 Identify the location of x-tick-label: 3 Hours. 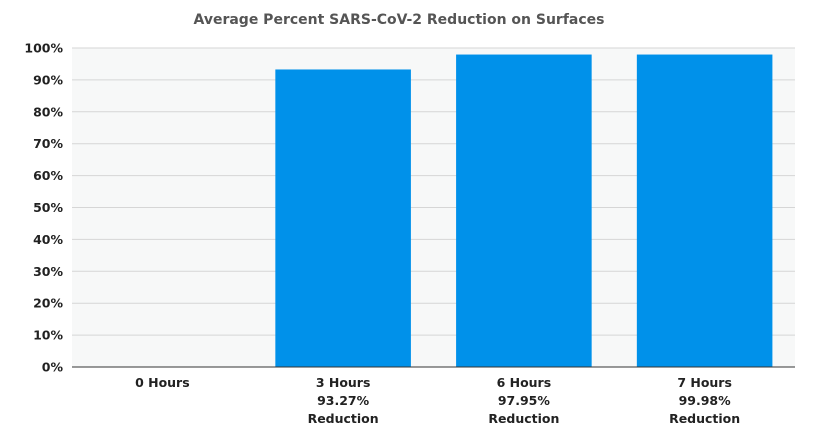
(343, 382).